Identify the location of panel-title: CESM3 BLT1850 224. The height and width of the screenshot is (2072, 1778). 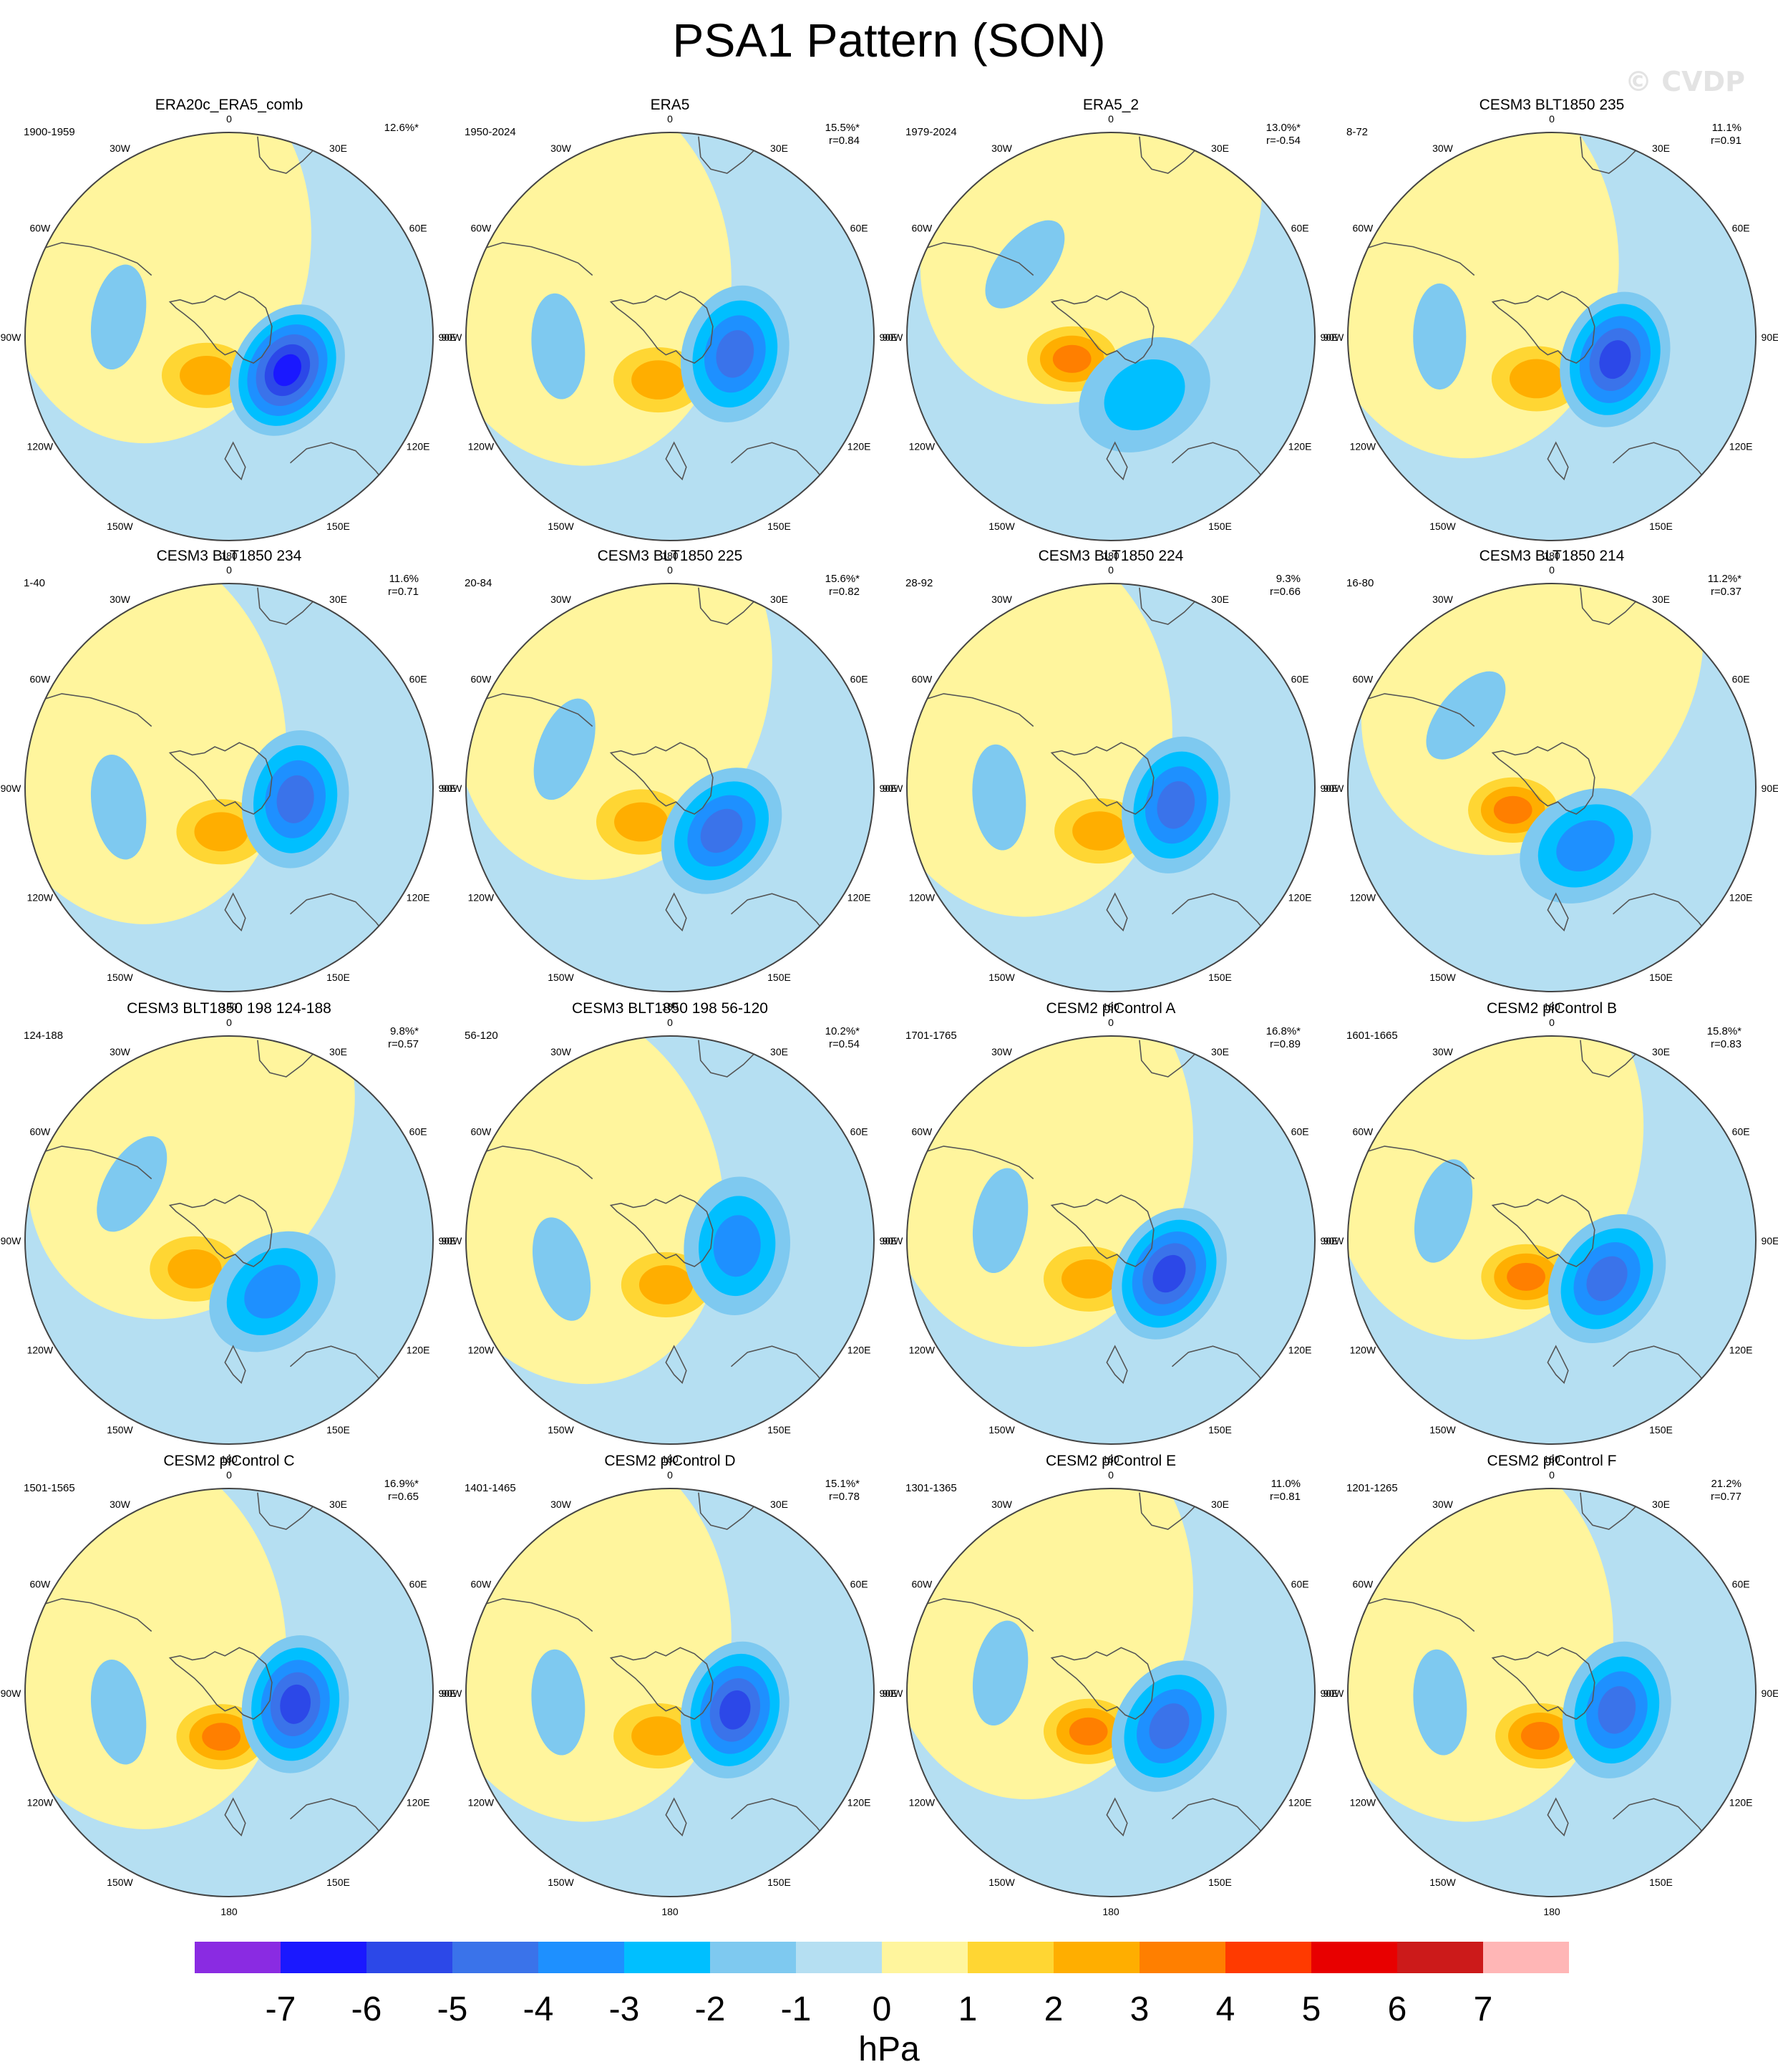
(1111, 556).